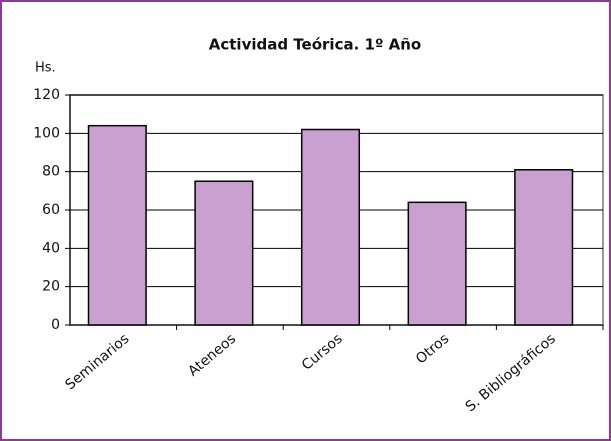 The width and height of the screenshot is (611, 441). I want to click on y-tick-label: 40, so click(51, 248).